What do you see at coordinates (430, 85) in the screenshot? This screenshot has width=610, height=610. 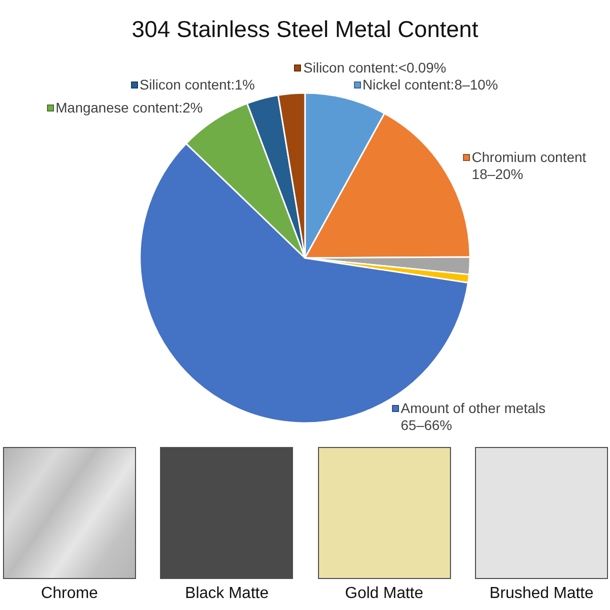 I see `legend-label: Nickel content:8–10%` at bounding box center [430, 85].